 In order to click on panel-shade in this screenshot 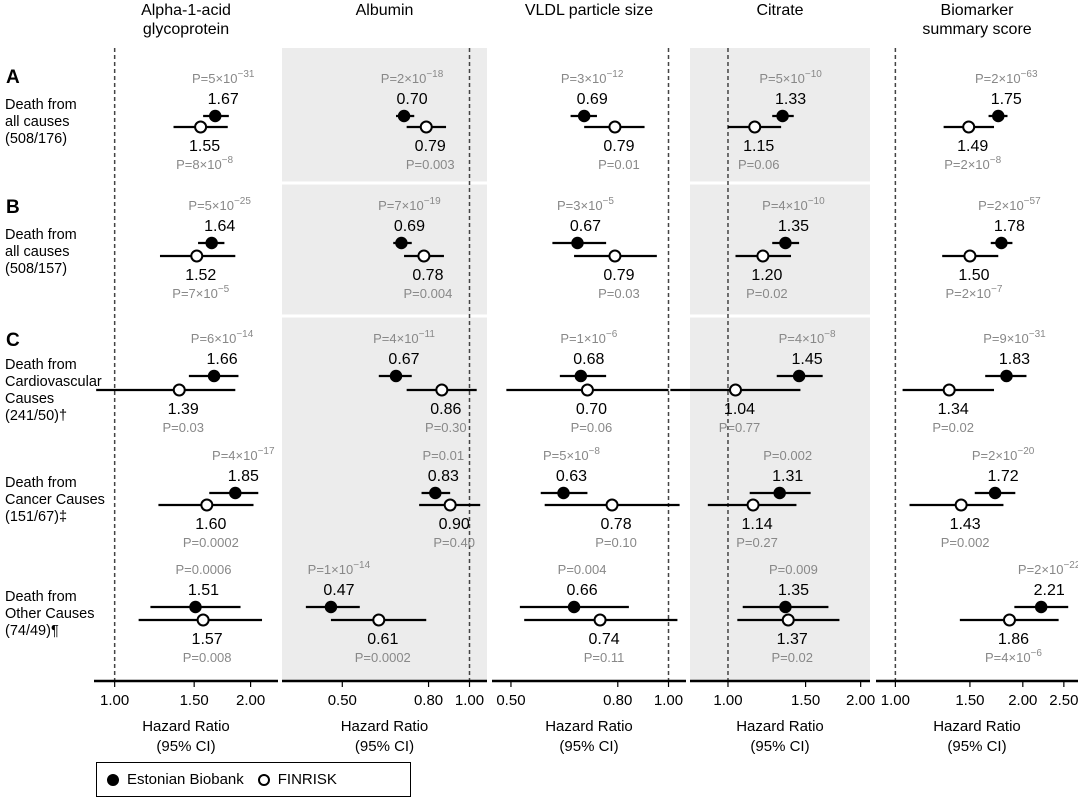, I will do `click(780, 364)`.